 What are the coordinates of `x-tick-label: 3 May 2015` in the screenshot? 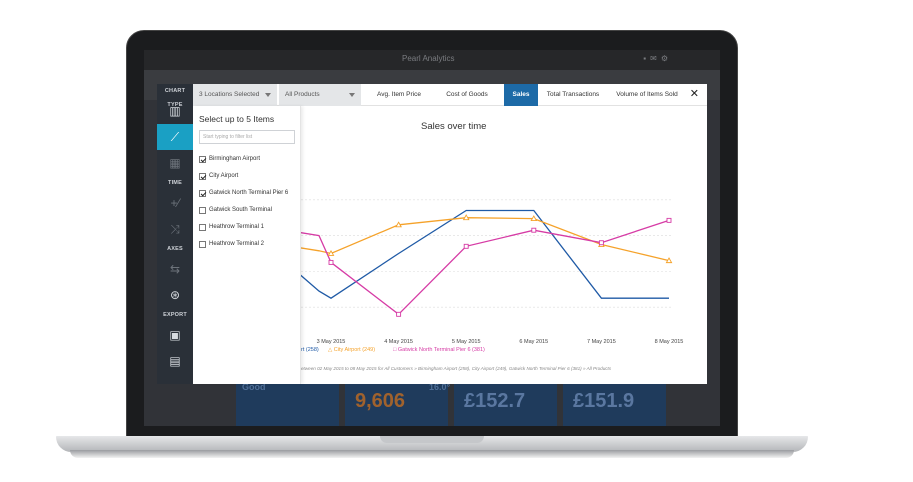 It's located at (331, 341).